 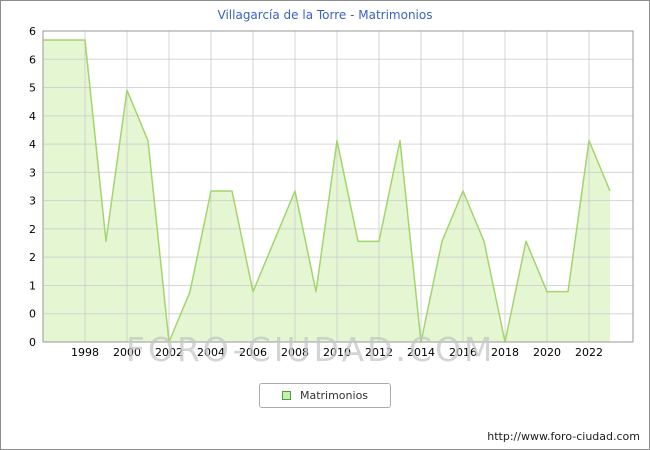 What do you see at coordinates (325, 15) in the screenshot?
I see `page-title: Villagarcía de la Torre - Matrimonios` at bounding box center [325, 15].